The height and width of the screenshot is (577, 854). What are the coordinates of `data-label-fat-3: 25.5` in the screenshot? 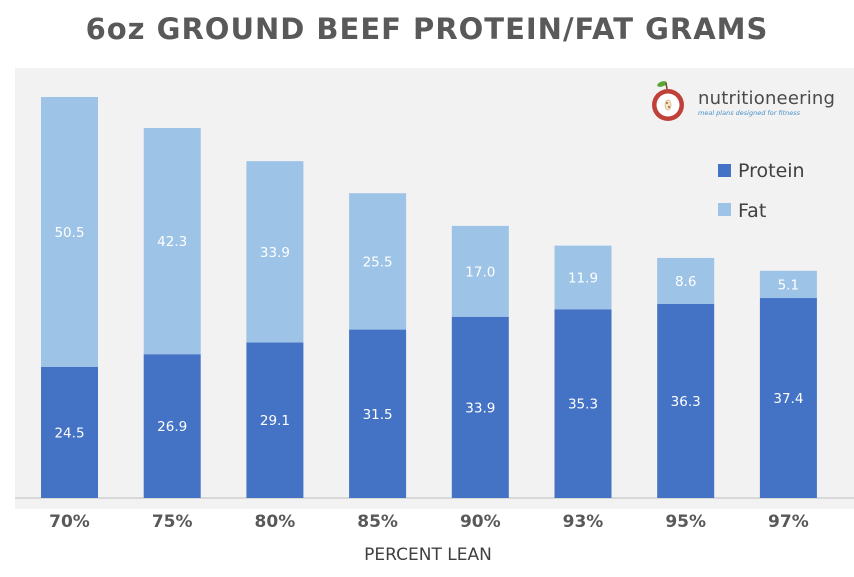 It's located at (378, 262).